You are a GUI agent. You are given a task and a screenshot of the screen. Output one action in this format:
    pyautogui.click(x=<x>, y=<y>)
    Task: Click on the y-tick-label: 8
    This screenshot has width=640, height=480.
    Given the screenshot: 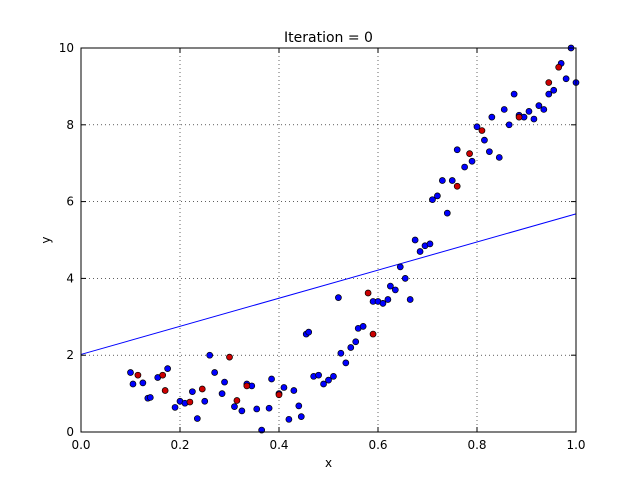 What is the action you would take?
    pyautogui.click(x=70, y=125)
    